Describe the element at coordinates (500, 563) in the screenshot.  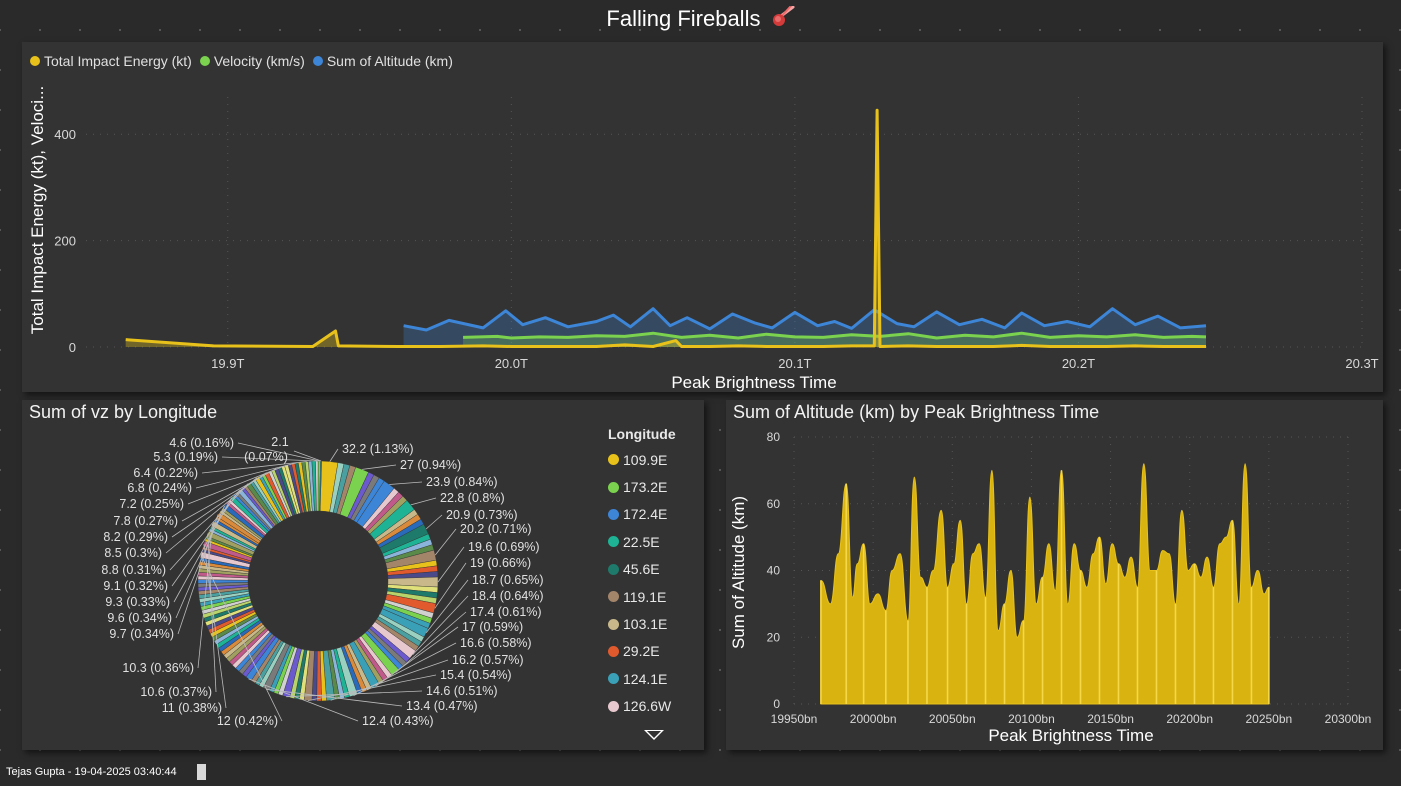
I see `donut-data-label: 19 (0.66%)` at that location.